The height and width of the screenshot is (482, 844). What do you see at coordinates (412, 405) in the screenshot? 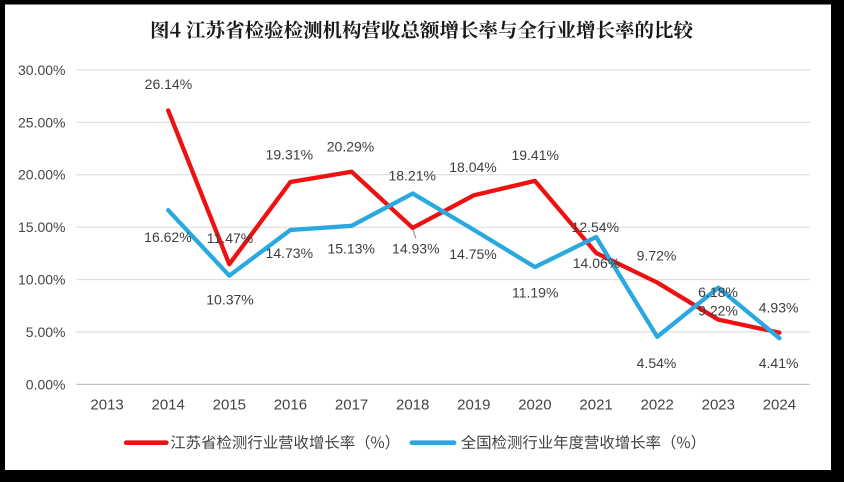
I see `svg-text: 2018` at bounding box center [412, 405].